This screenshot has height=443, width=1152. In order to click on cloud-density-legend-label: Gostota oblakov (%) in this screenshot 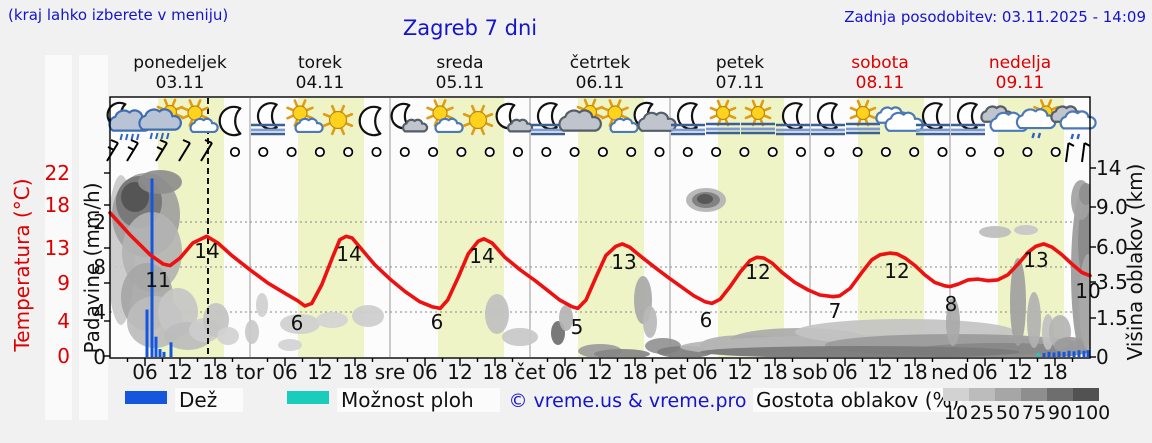, I will do `click(858, 400)`.